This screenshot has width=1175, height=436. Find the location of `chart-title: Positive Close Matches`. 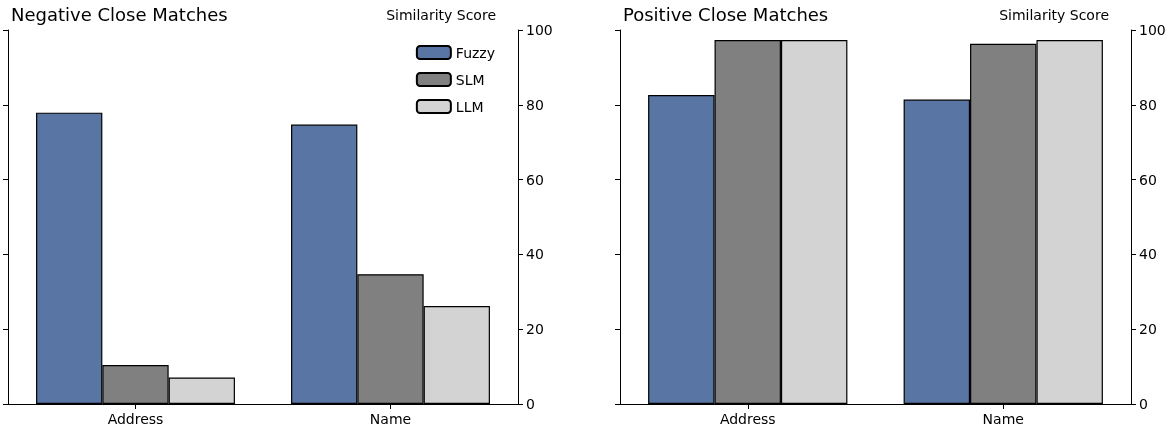

chart-title: Positive Close Matches is located at coordinates (726, 14).